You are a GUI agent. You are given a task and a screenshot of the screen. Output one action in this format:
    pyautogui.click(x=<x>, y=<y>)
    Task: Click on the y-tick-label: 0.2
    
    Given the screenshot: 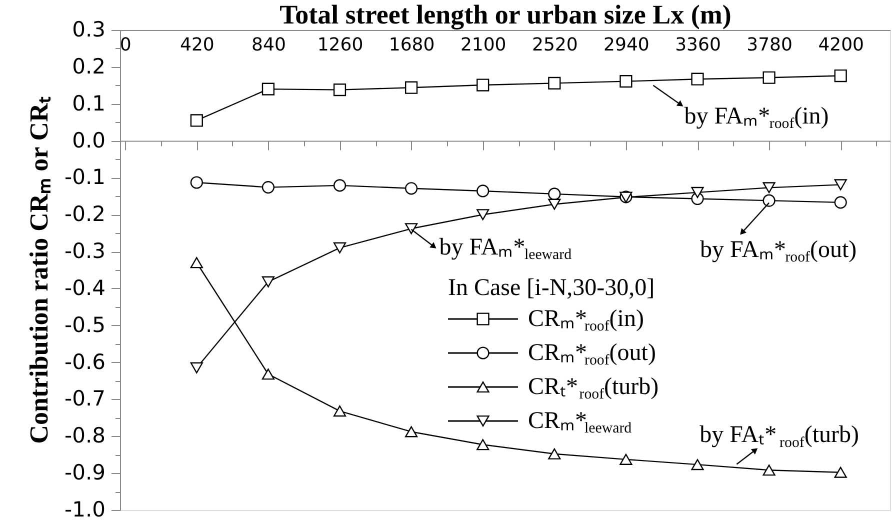 What is the action you would take?
    pyautogui.click(x=89, y=66)
    